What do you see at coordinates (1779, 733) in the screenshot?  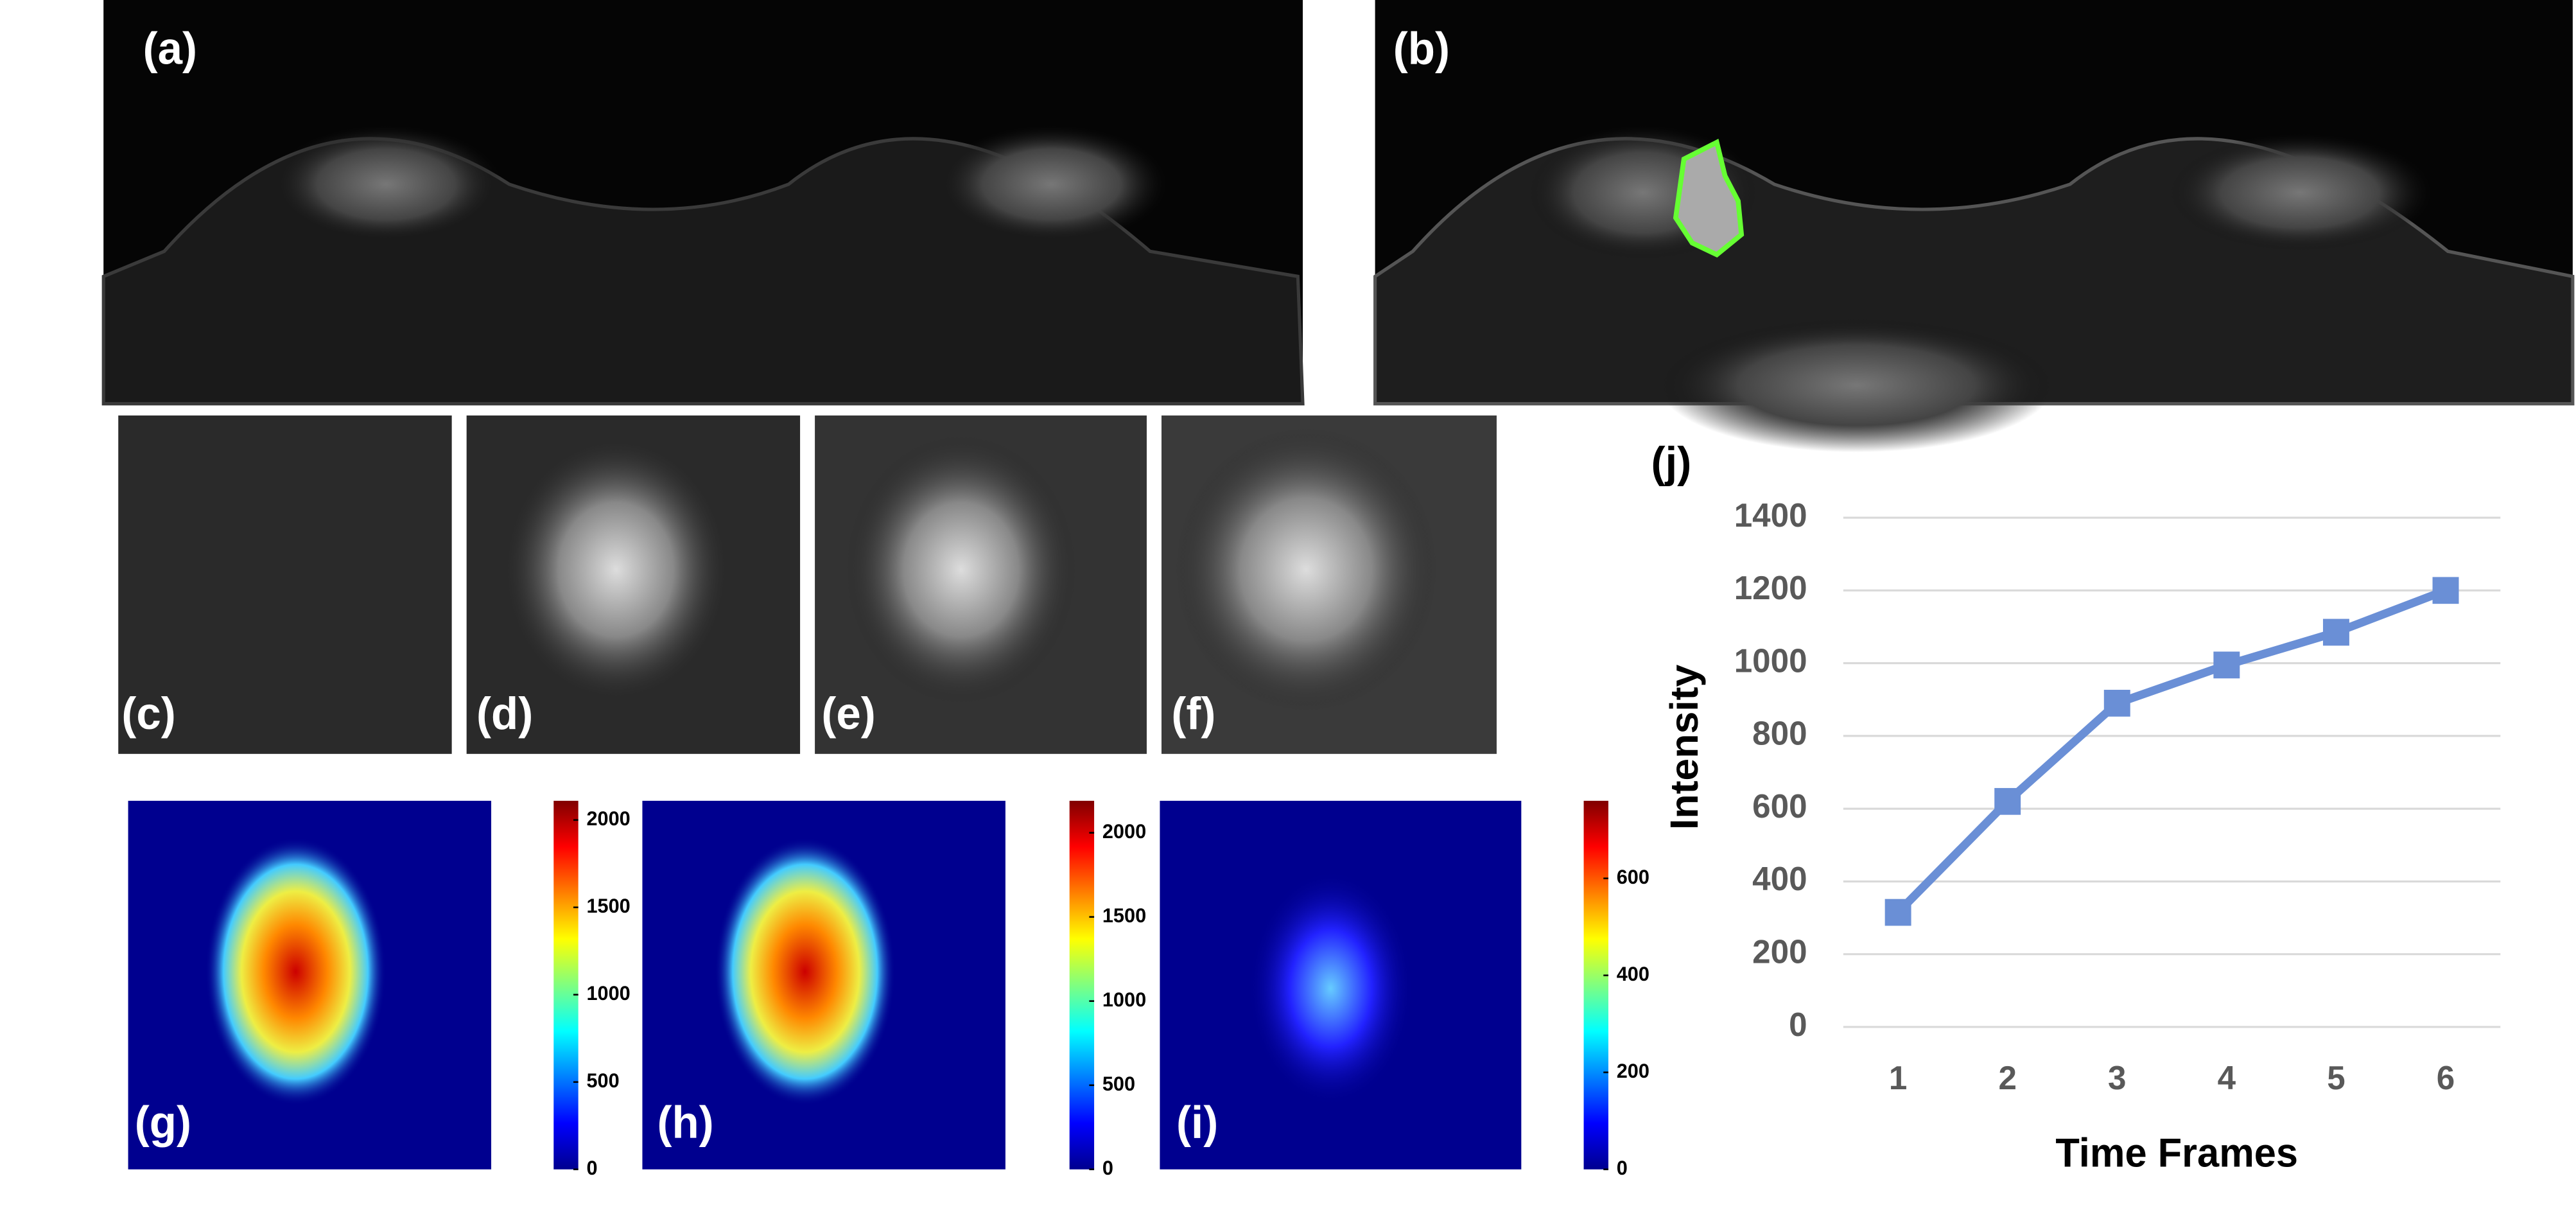 I see `y-tick-label: 800` at bounding box center [1779, 733].